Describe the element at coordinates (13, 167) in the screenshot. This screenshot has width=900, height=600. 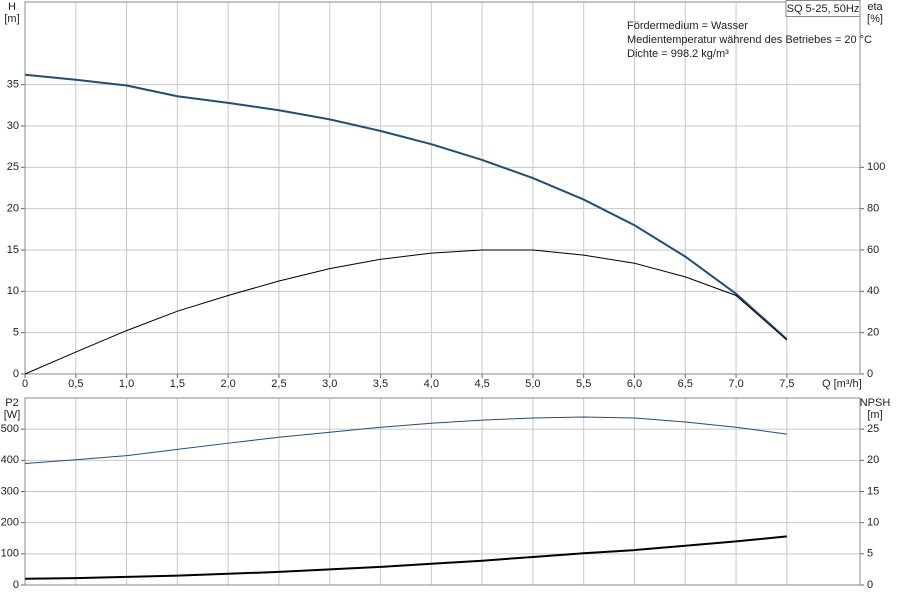
I see `y-tick-label: 25` at that location.